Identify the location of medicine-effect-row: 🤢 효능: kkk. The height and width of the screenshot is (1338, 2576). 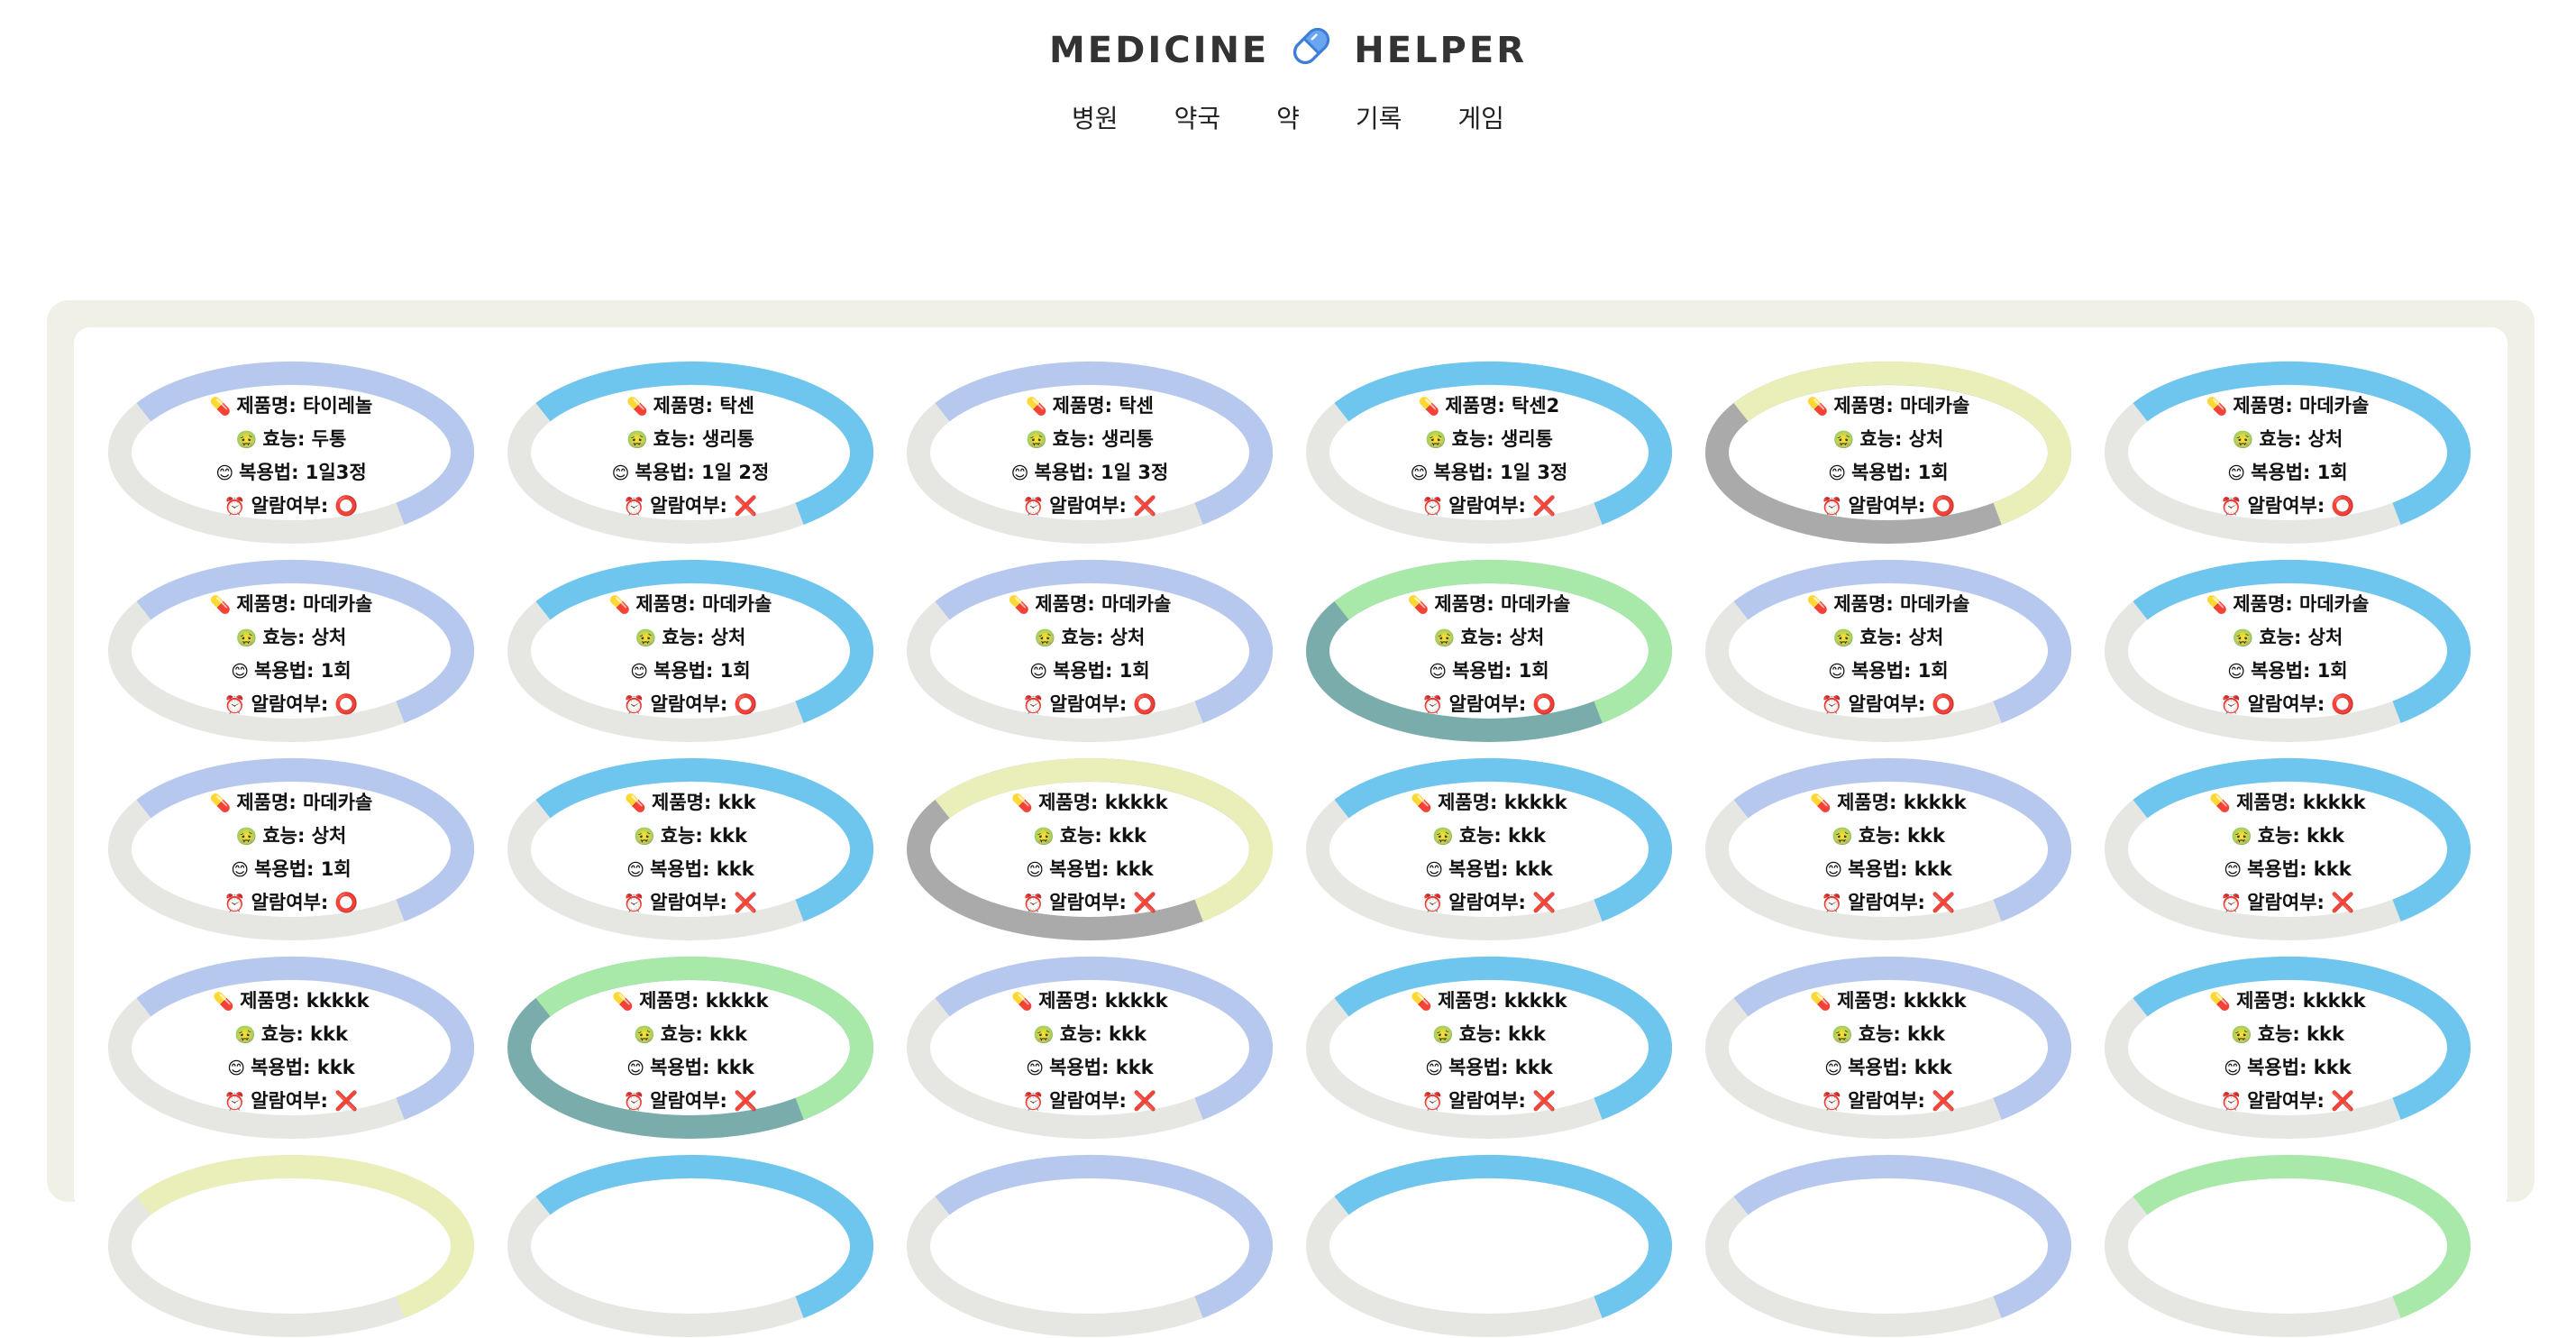
(1489, 836).